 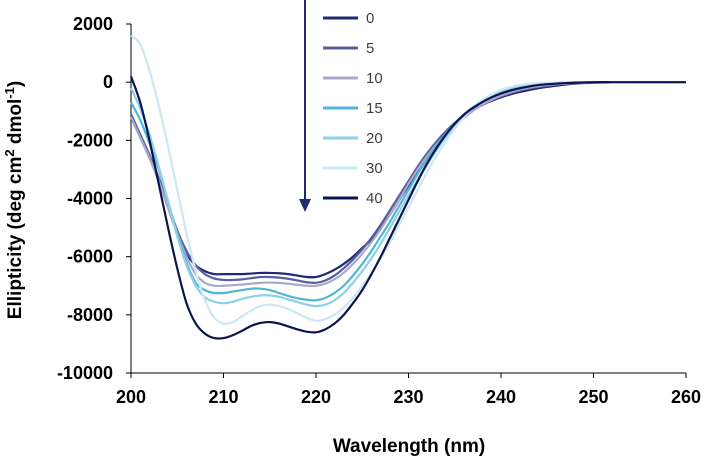 I want to click on legend-label-40: 40, so click(x=374, y=198).